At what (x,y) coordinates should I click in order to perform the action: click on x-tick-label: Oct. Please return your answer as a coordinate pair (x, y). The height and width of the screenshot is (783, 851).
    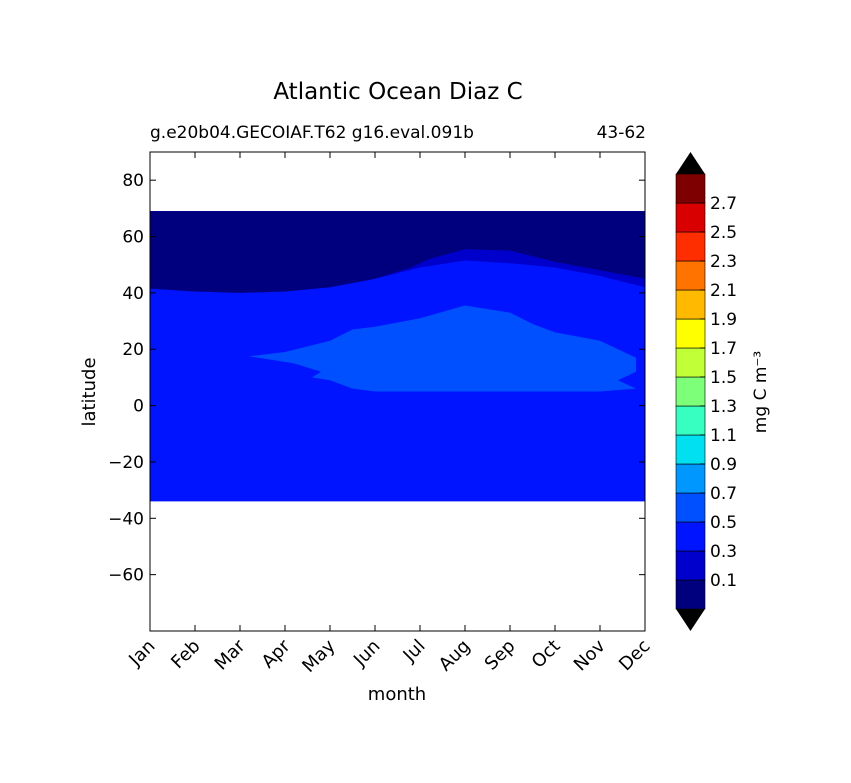
    Looking at the image, I should click on (546, 654).